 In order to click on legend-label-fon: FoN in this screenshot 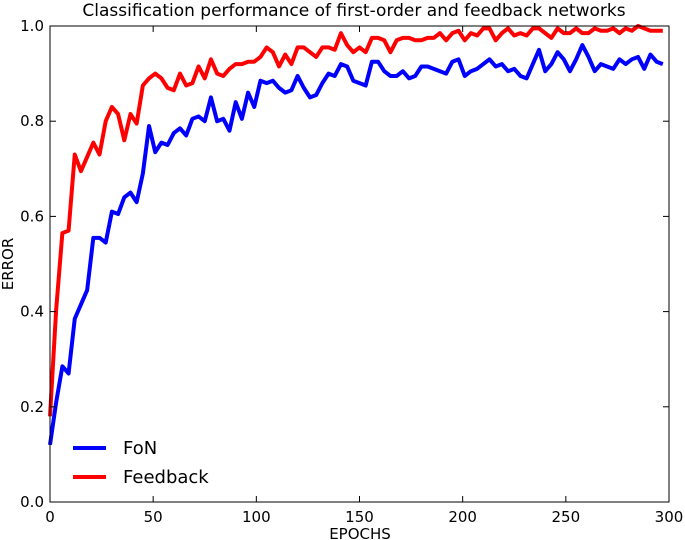, I will do `click(140, 448)`.